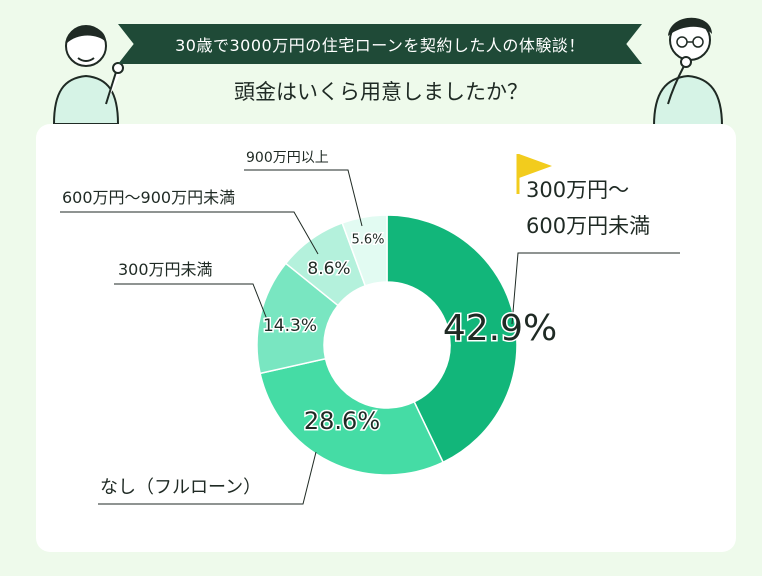  I want to click on data-label-2: 14.3%, so click(290, 326).